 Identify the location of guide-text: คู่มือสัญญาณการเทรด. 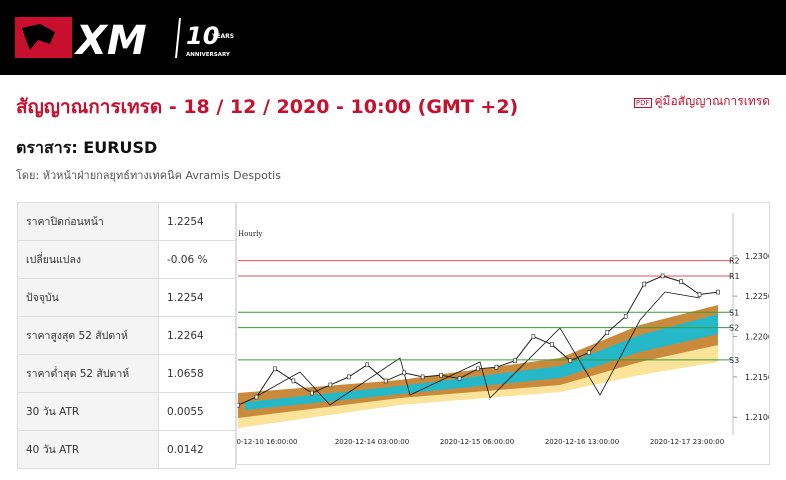
(712, 101).